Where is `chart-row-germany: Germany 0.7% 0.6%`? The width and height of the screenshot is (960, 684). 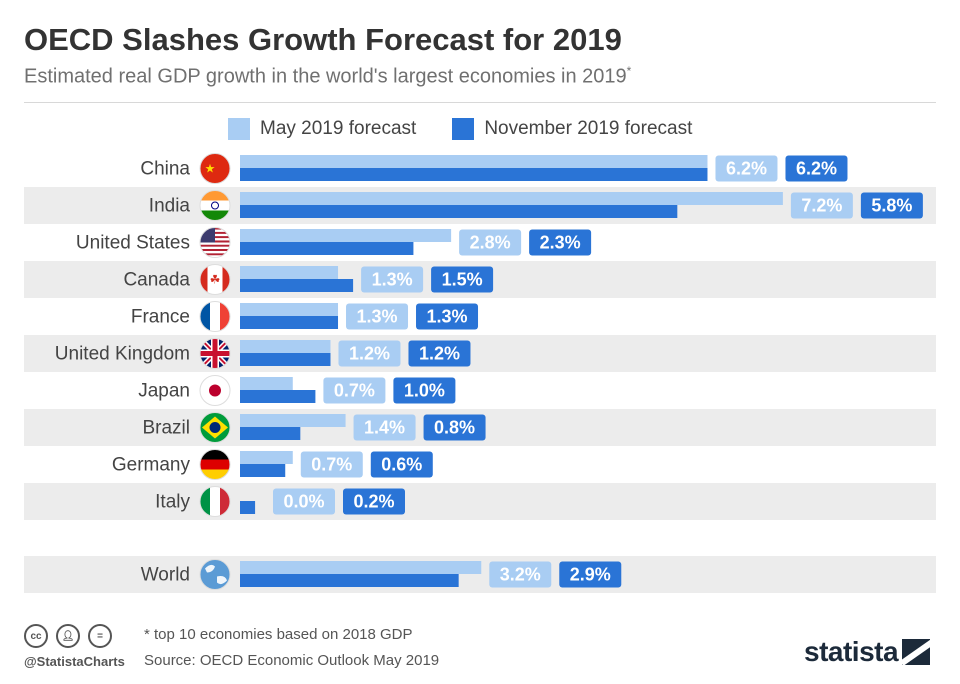 chart-row-germany: Germany 0.7% 0.6% is located at coordinates (272, 464).